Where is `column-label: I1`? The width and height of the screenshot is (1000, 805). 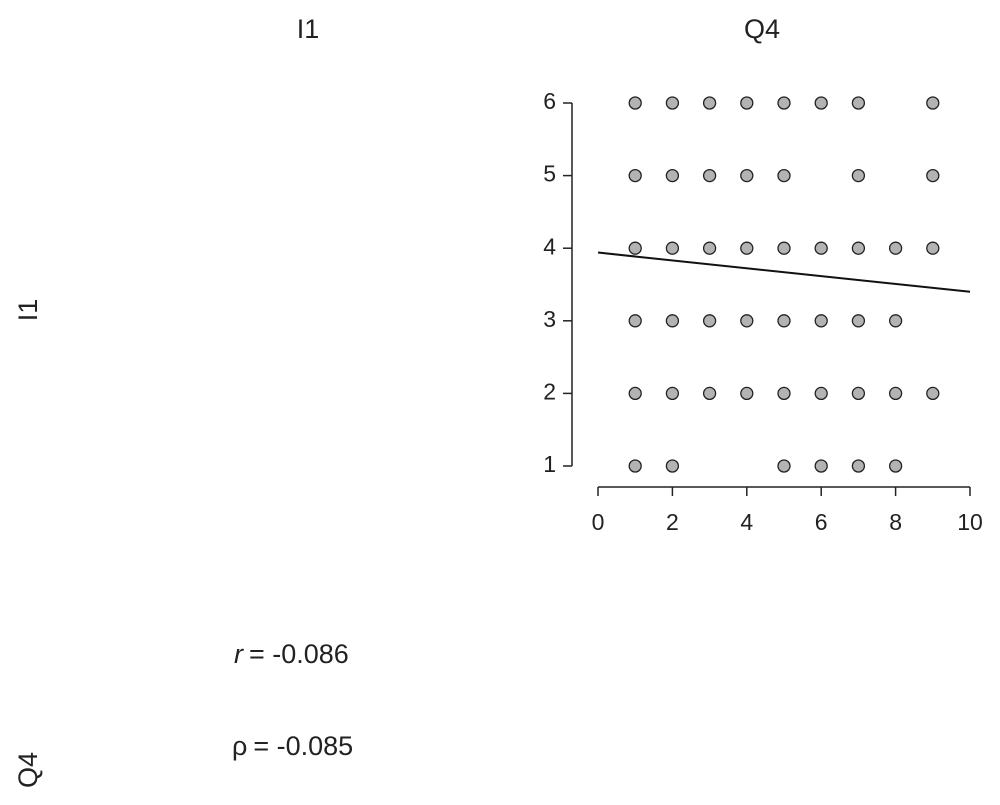 column-label: I1 is located at coordinates (308, 29).